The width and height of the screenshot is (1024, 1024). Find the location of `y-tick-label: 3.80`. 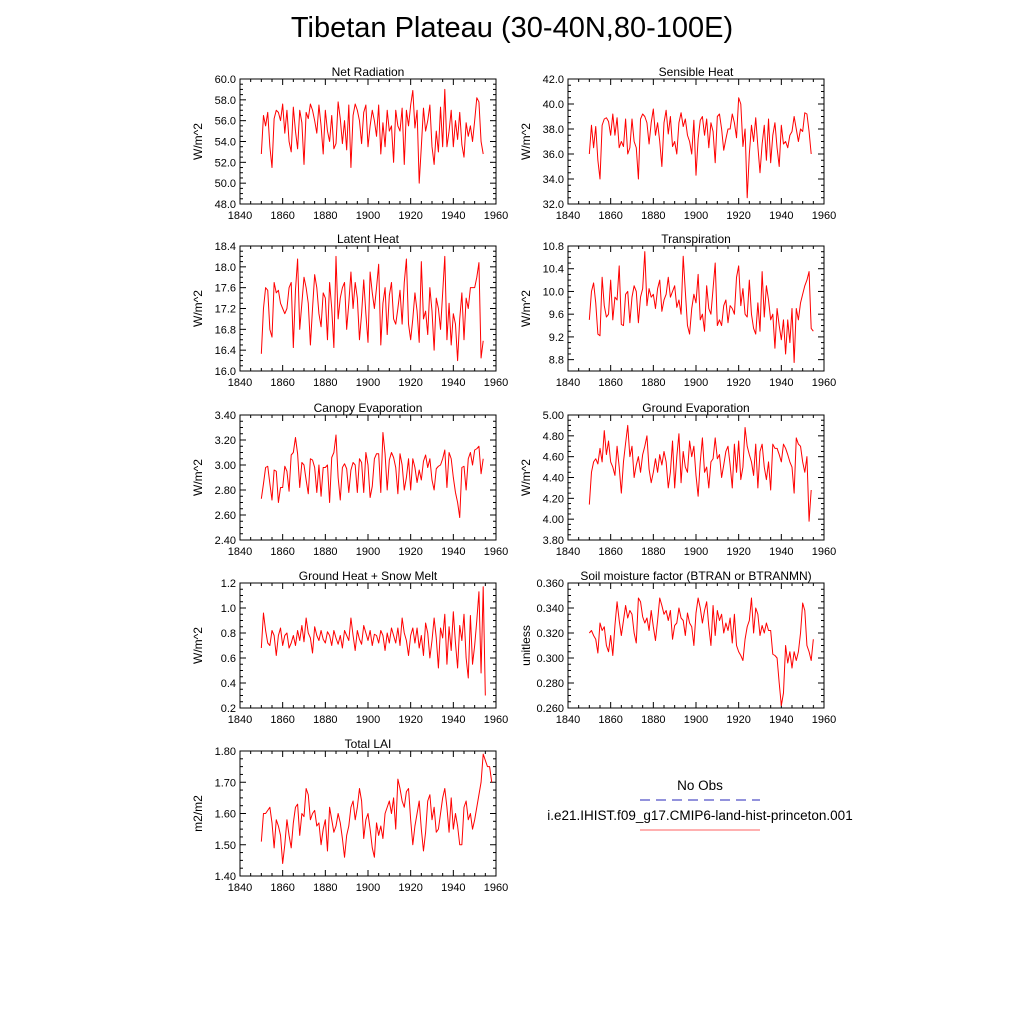

y-tick-label: 3.80 is located at coordinates (553, 541).